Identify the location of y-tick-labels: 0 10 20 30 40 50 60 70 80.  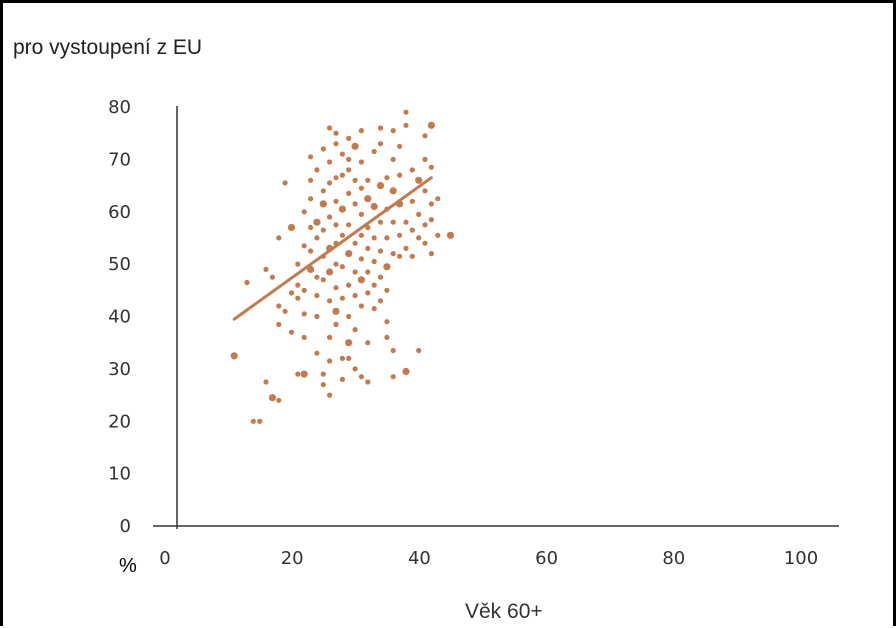
(119, 317).